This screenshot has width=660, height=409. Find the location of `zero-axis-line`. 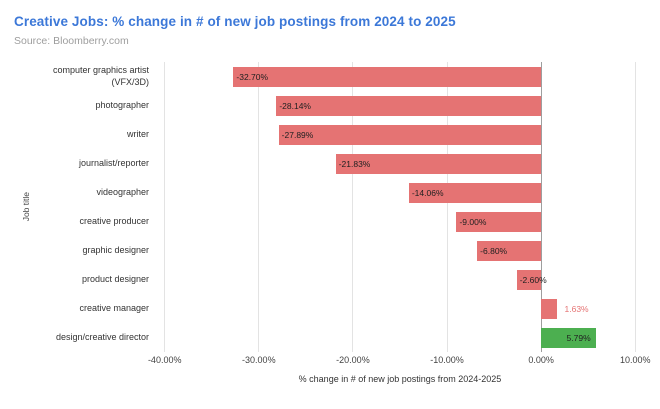

zero-axis-line is located at coordinates (541, 207).